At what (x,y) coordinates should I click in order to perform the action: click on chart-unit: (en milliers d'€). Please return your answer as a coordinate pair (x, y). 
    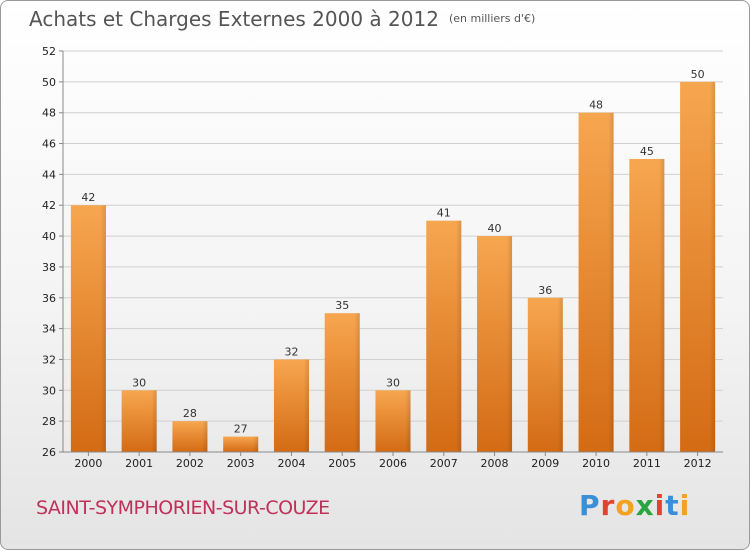
    Looking at the image, I should click on (492, 18).